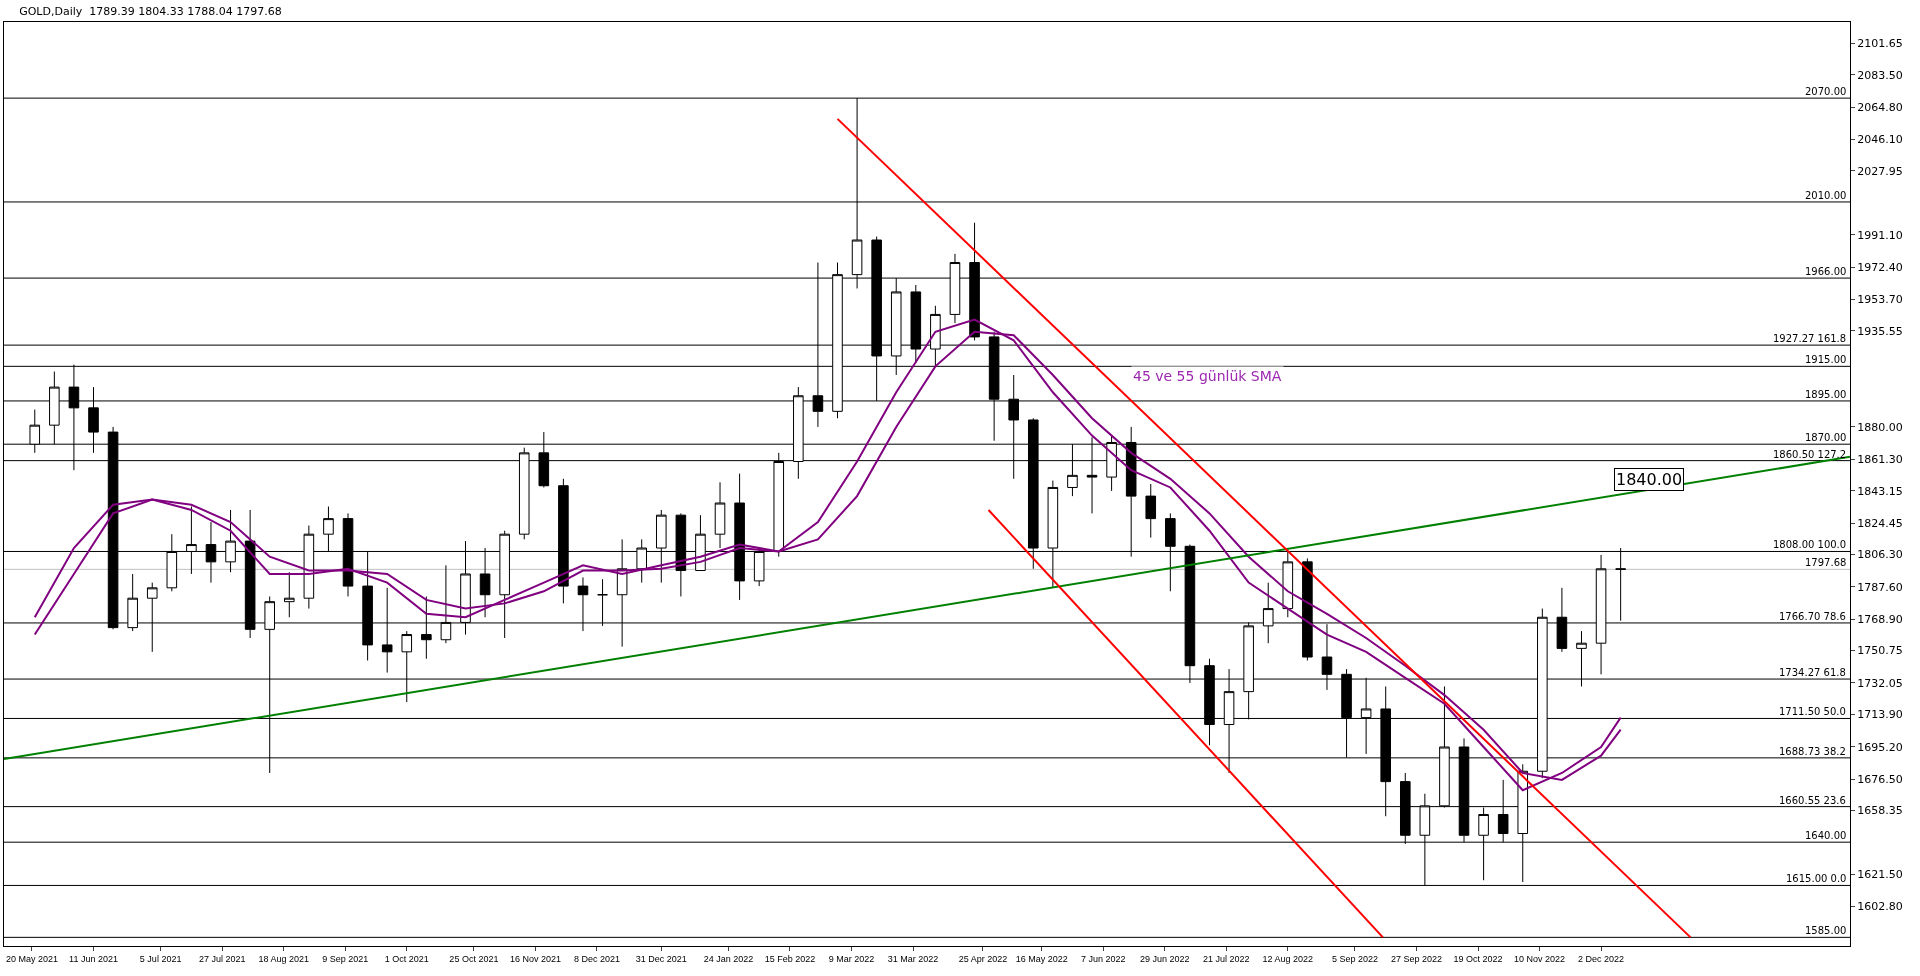 The height and width of the screenshot is (976, 1920). What do you see at coordinates (728, 958) in the screenshot?
I see `x-tick-label: 24 Jan 2022` at bounding box center [728, 958].